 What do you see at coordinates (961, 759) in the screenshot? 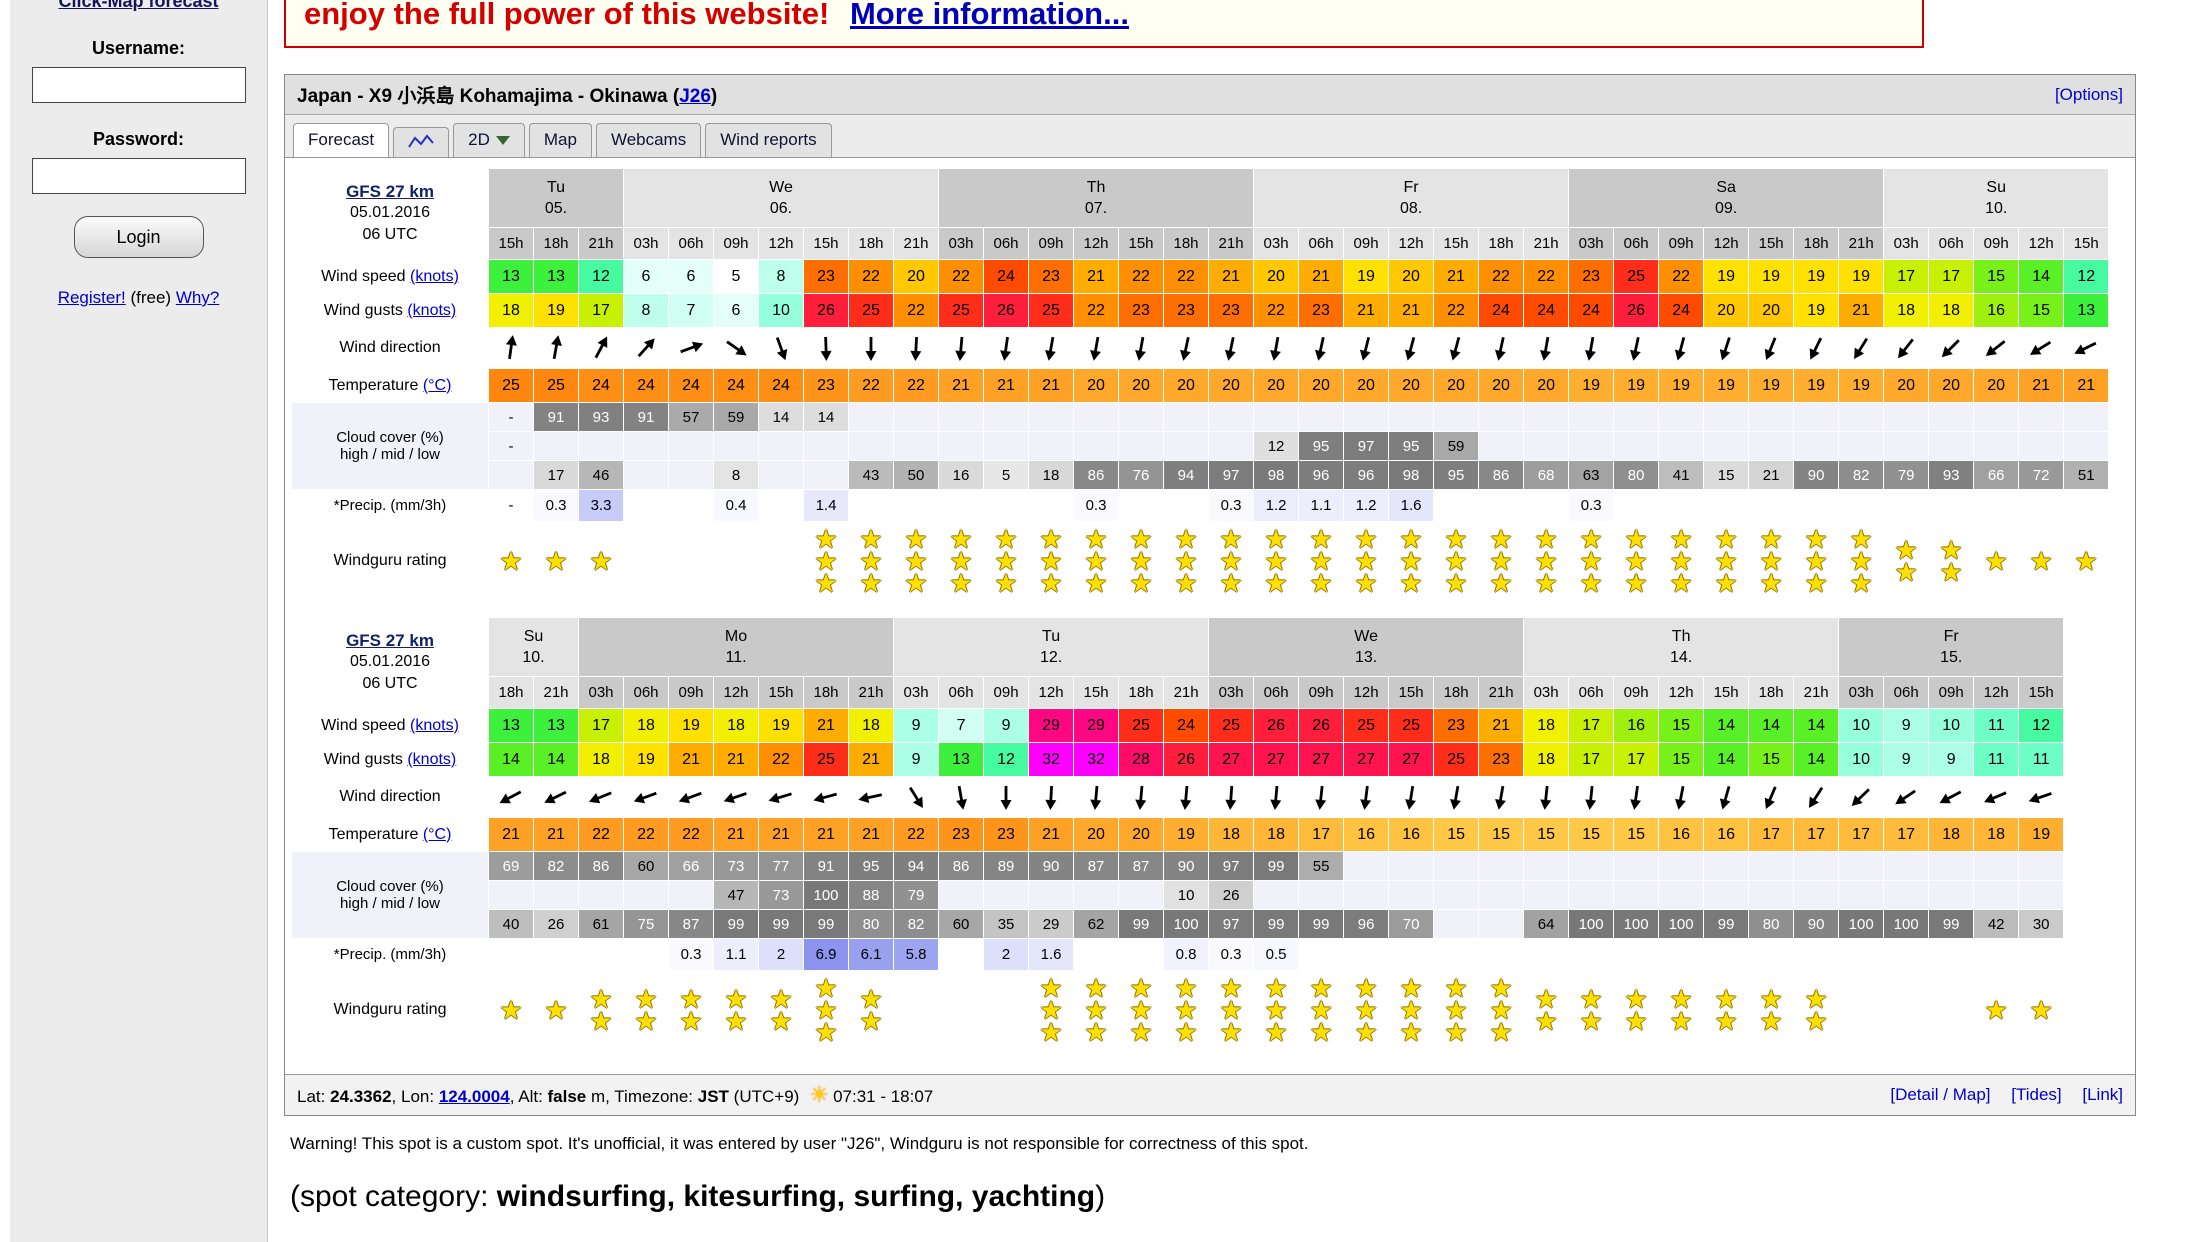
I see `wind-gusts-cell: 13` at bounding box center [961, 759].